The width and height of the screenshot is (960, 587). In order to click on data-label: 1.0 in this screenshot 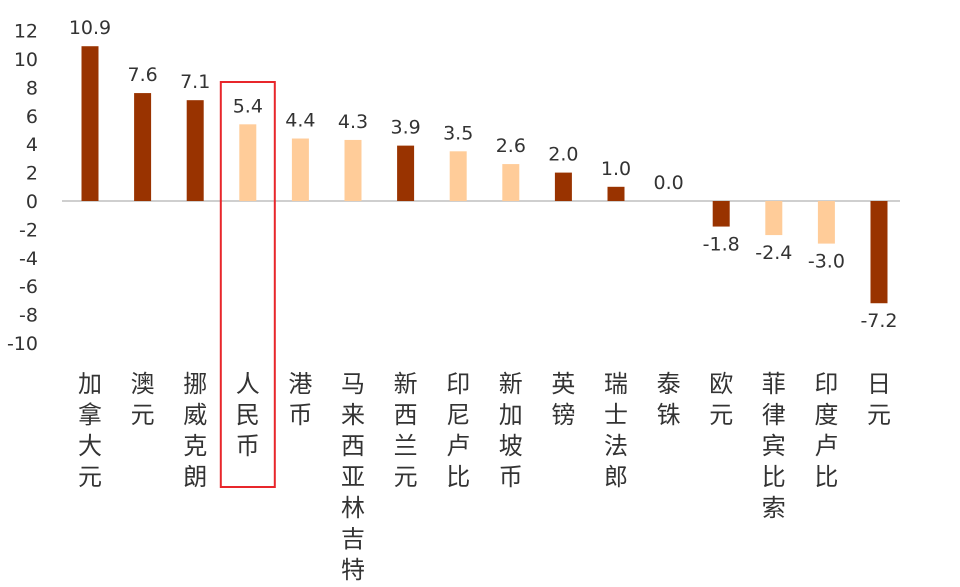, I will do `click(616, 169)`.